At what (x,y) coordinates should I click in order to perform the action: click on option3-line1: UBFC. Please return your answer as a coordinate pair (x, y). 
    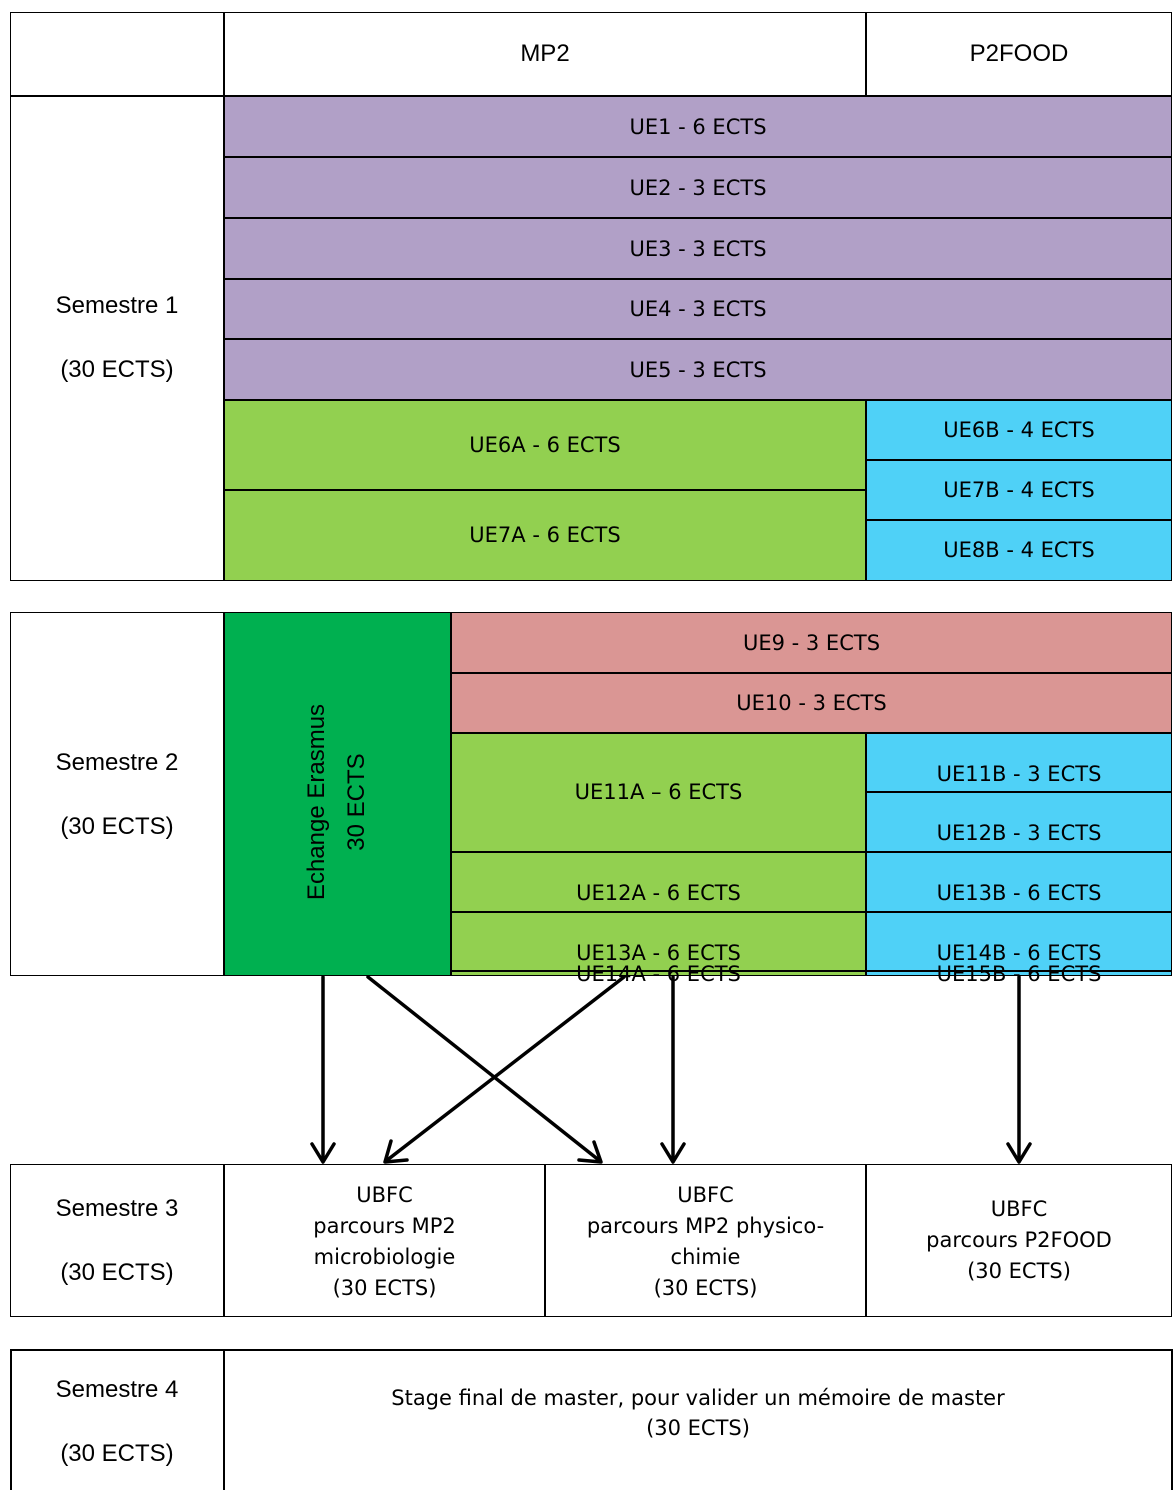
    Looking at the image, I should click on (1019, 1209).